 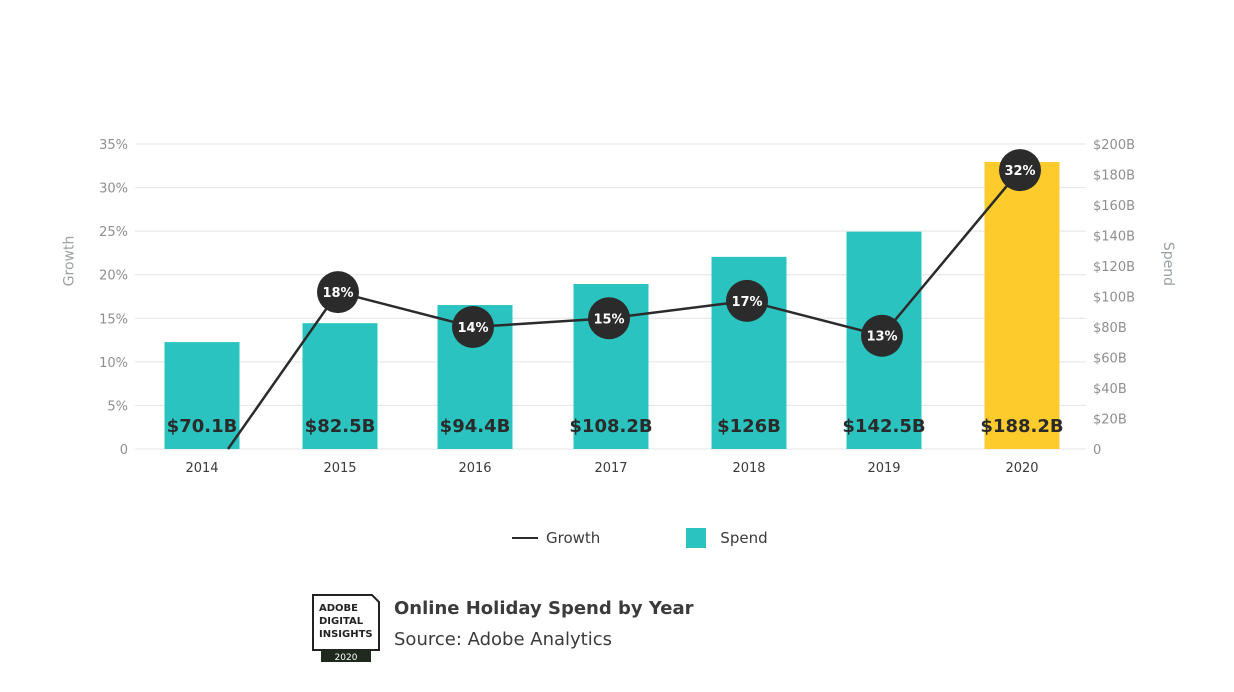 I want to click on x-axis-ticks: 2014 2015 2016 2017 2018 2019 2020, so click(x=611, y=468).